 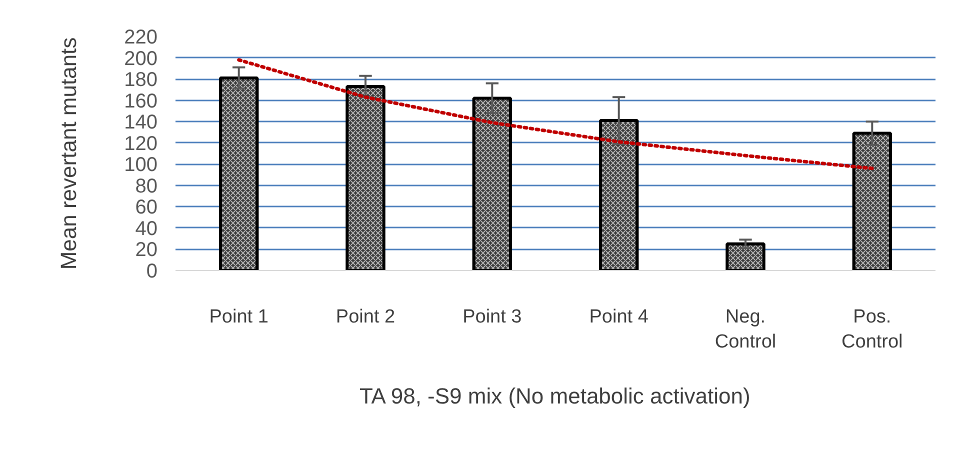 I want to click on x-tick-label: Pos. Control, so click(x=872, y=329).